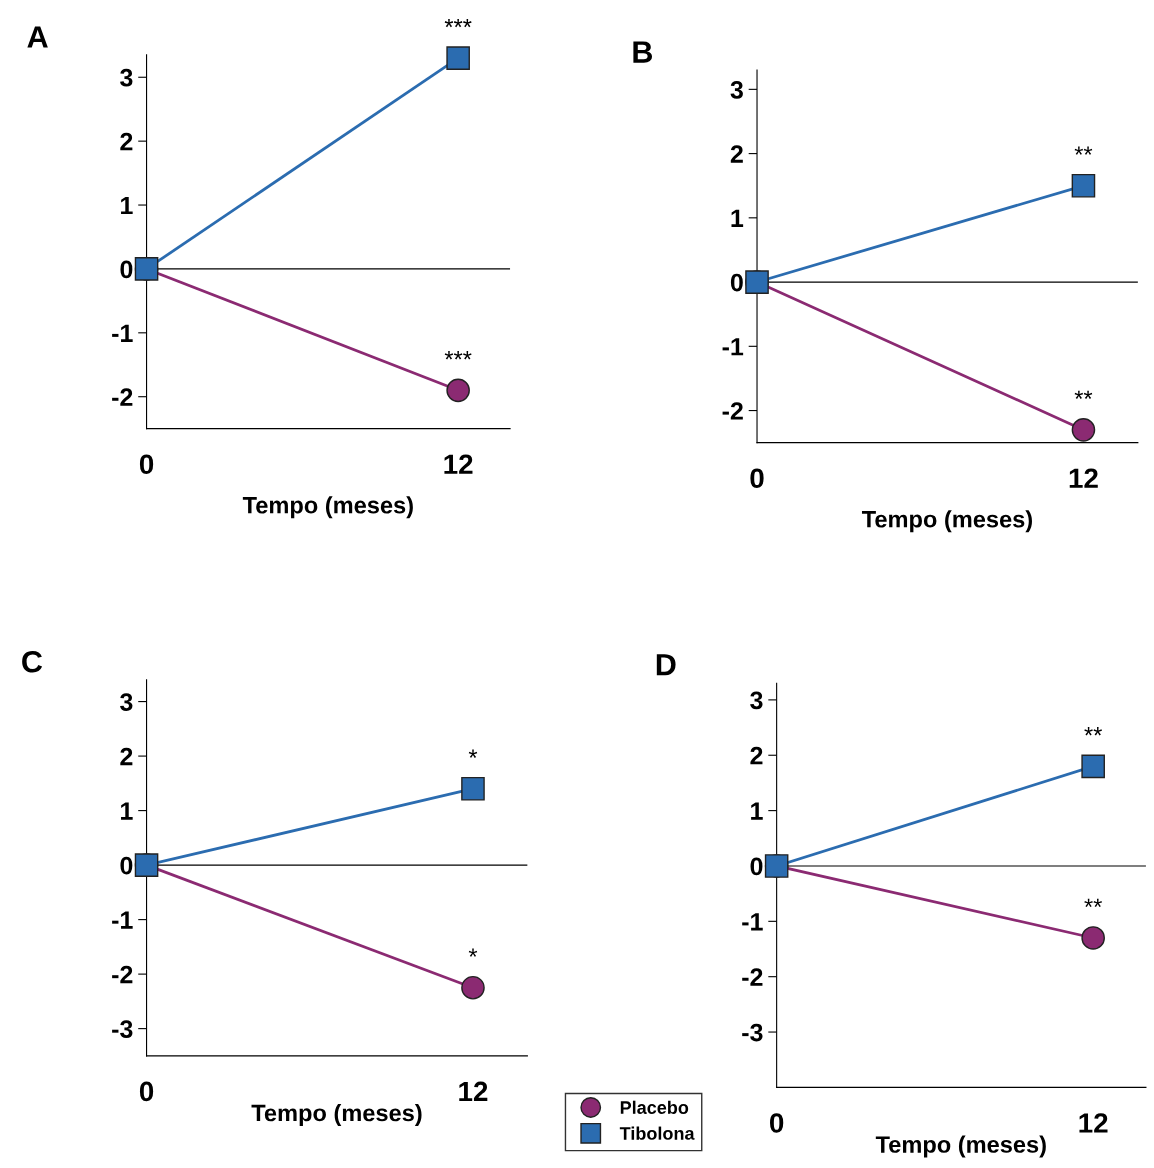 Image resolution: width=1154 pixels, height=1168 pixels. Describe the element at coordinates (666, 665) in the screenshot. I see `chart-title: D` at that location.